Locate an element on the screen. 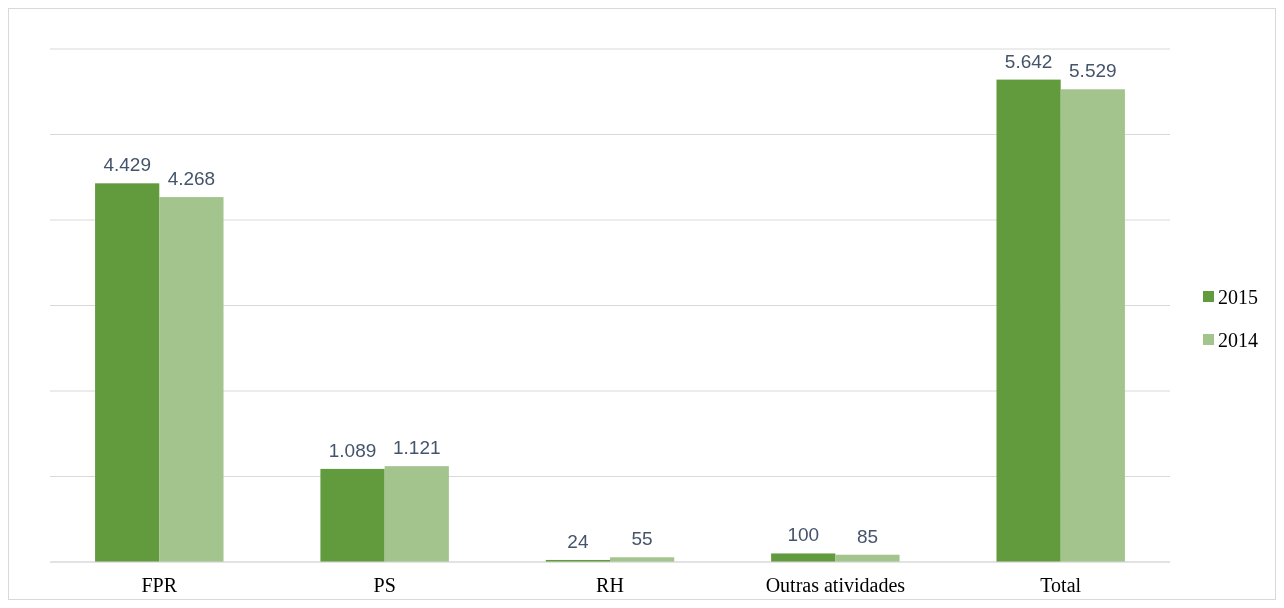 The height and width of the screenshot is (608, 1284). legend-label: 2015 is located at coordinates (1238, 297).